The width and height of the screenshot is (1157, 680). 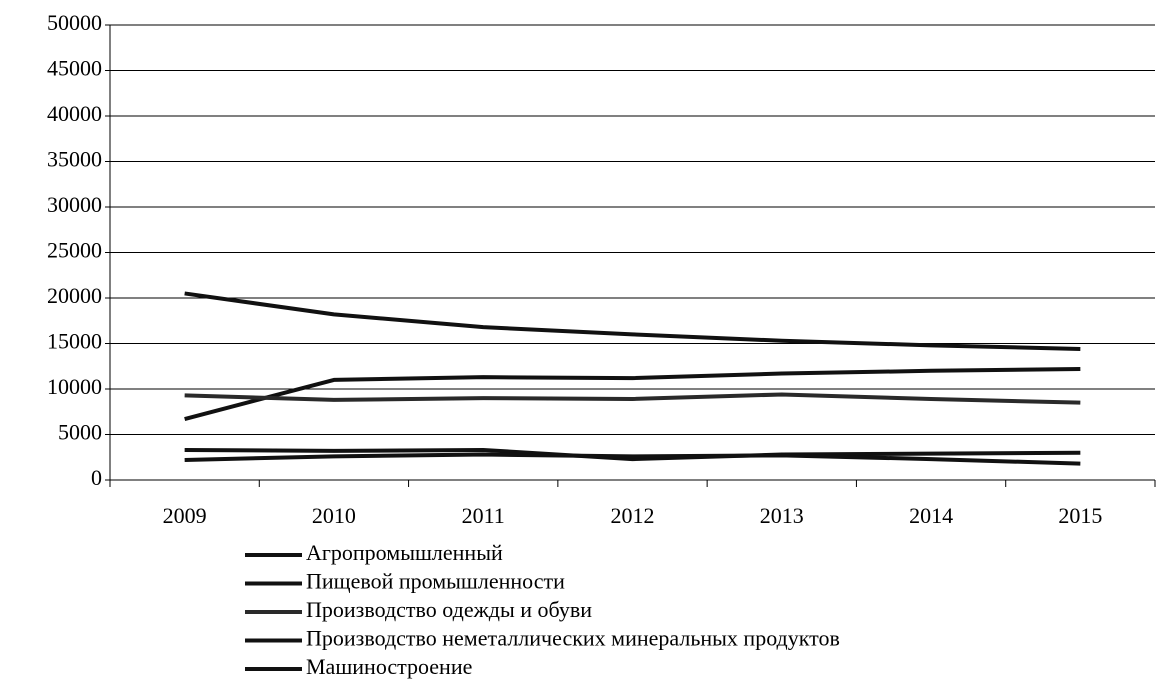 What do you see at coordinates (74, 295) in the screenshot?
I see `y-tick-label: 20000` at bounding box center [74, 295].